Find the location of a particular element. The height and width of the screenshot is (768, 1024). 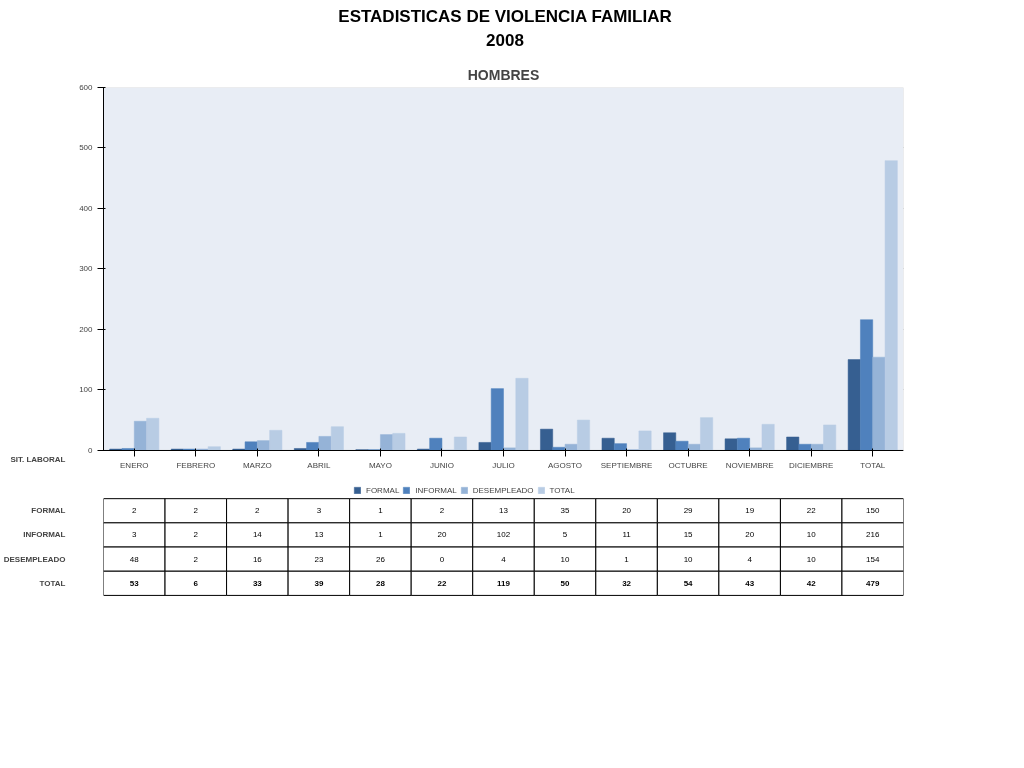

data-label: 5 is located at coordinates (565, 534).